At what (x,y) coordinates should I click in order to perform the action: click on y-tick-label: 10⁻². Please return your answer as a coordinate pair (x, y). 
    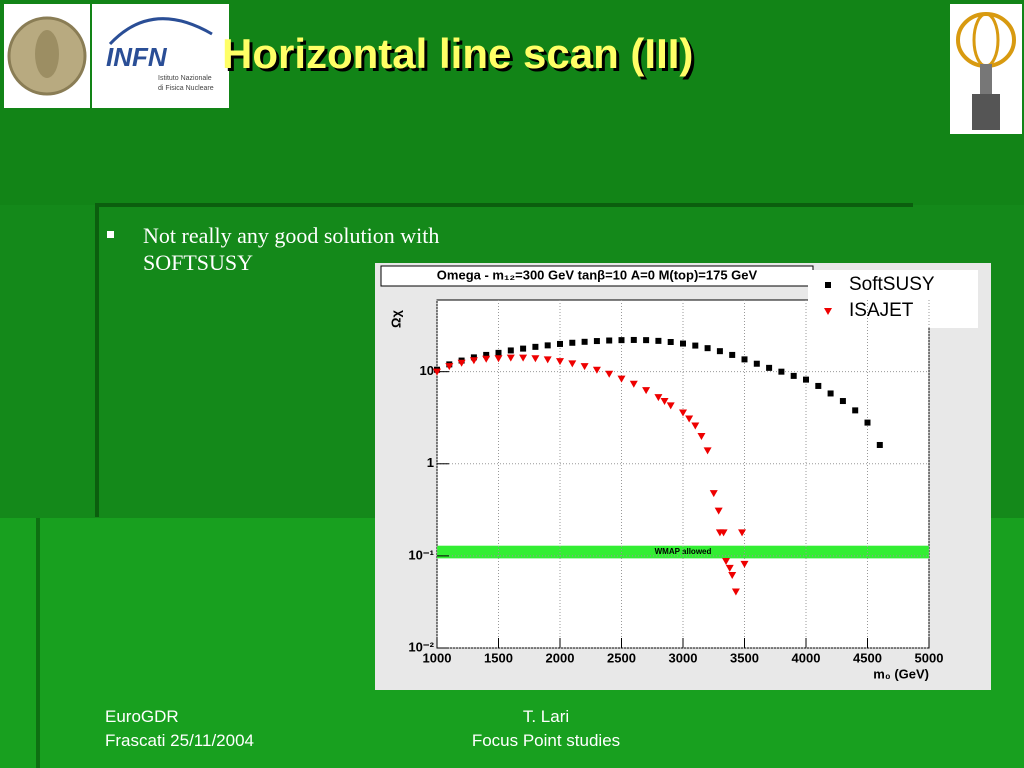
    Looking at the image, I should click on (421, 646).